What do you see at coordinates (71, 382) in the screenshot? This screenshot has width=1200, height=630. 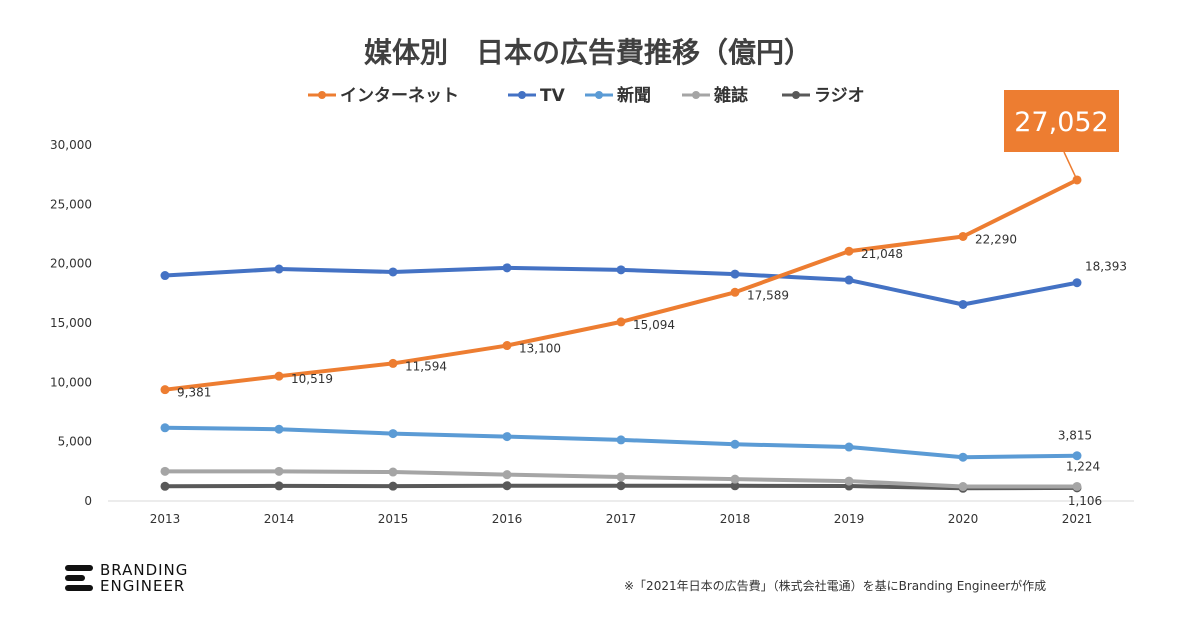 I see `y-tick-label: 10,000` at bounding box center [71, 382].